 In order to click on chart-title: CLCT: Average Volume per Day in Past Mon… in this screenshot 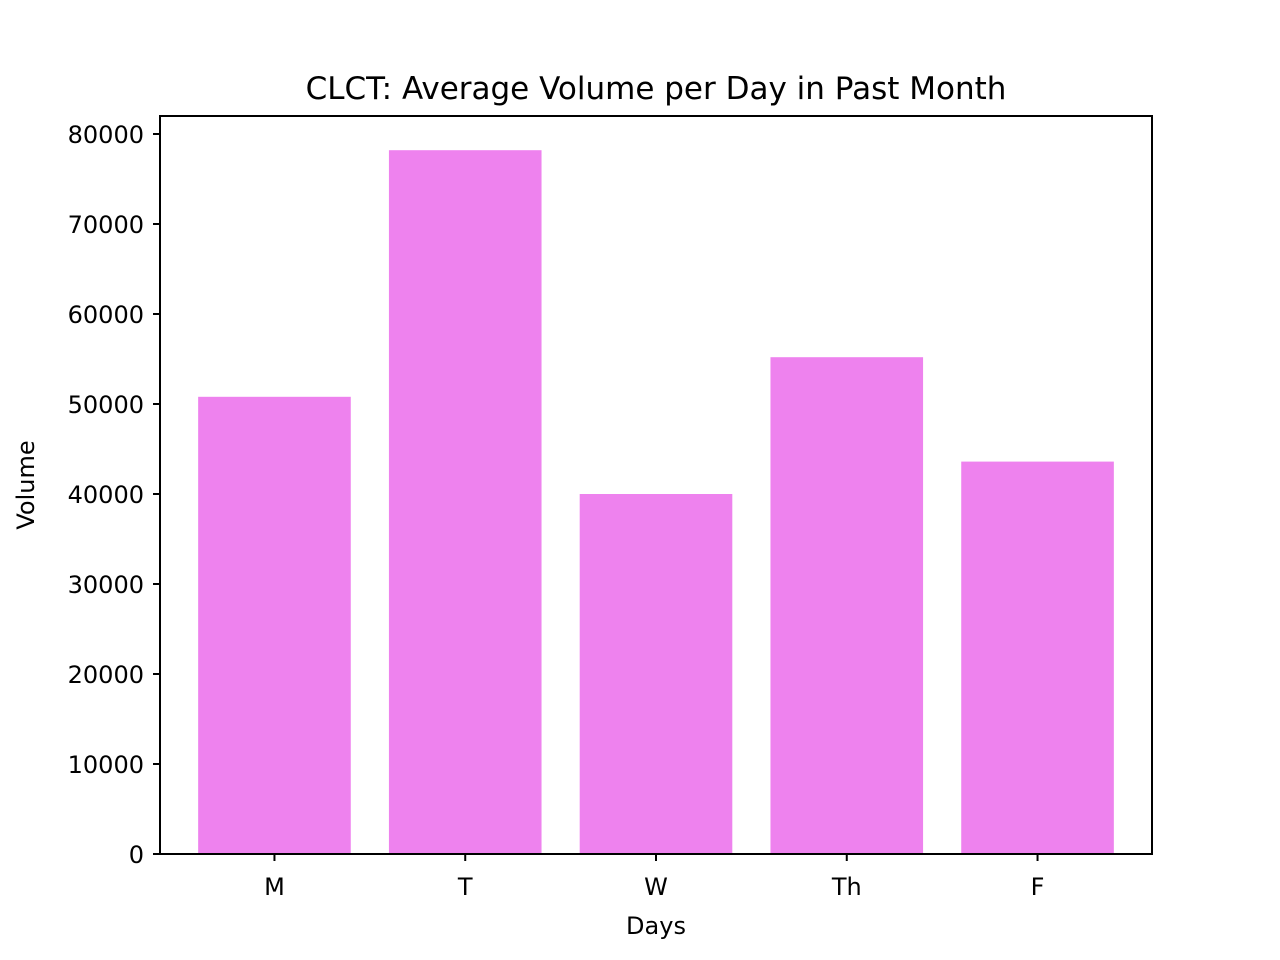, I will do `click(656, 89)`.